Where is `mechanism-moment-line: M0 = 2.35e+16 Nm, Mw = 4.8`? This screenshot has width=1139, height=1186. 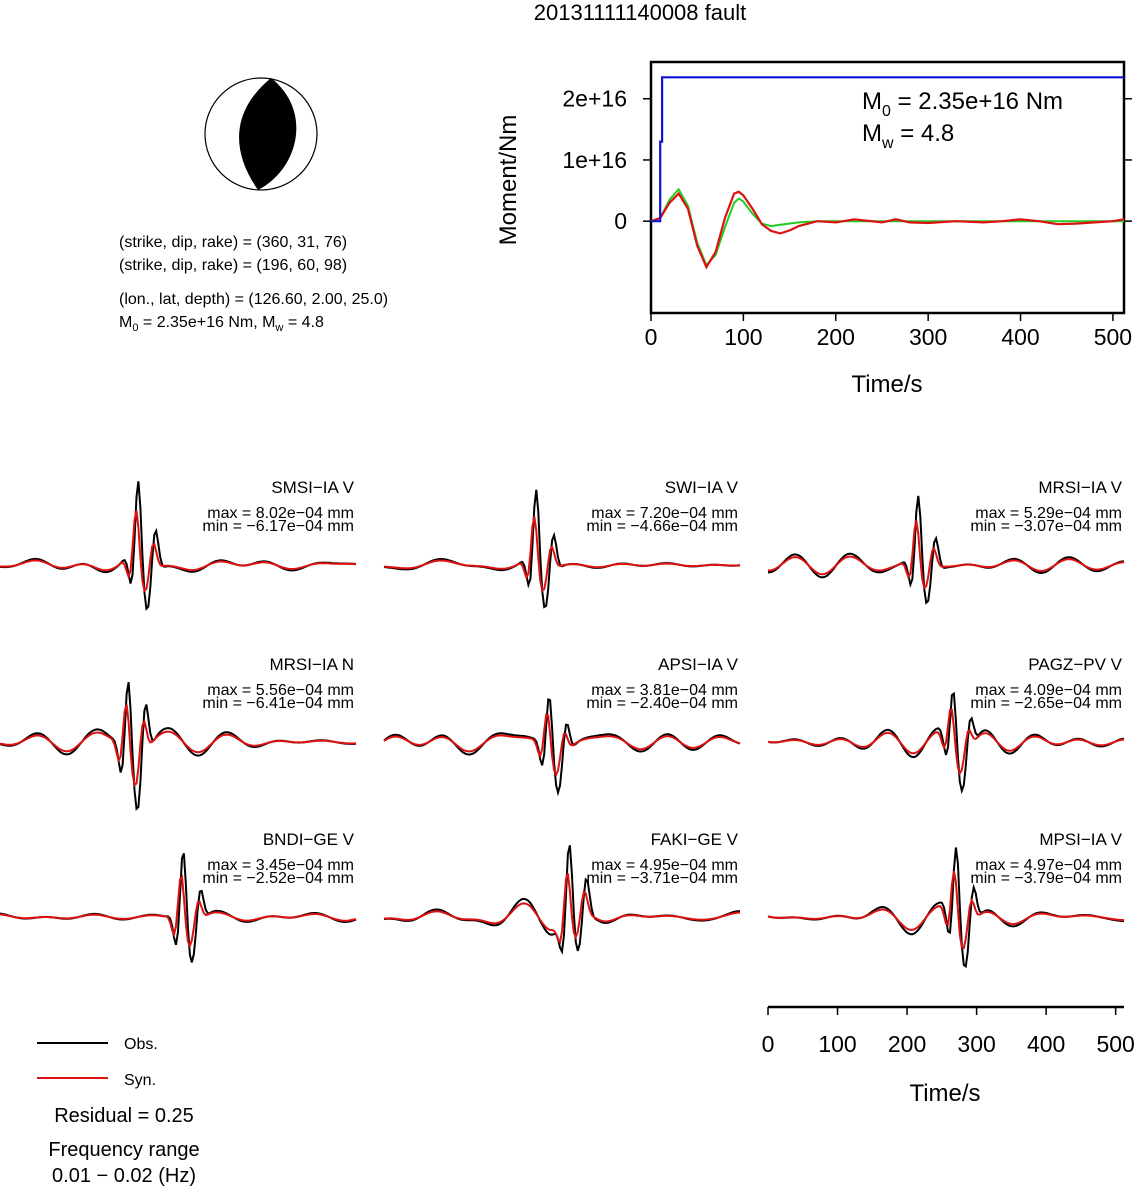 mechanism-moment-line: M0 = 2.35e+16 Nm, Mw = 4.8 is located at coordinates (221, 324).